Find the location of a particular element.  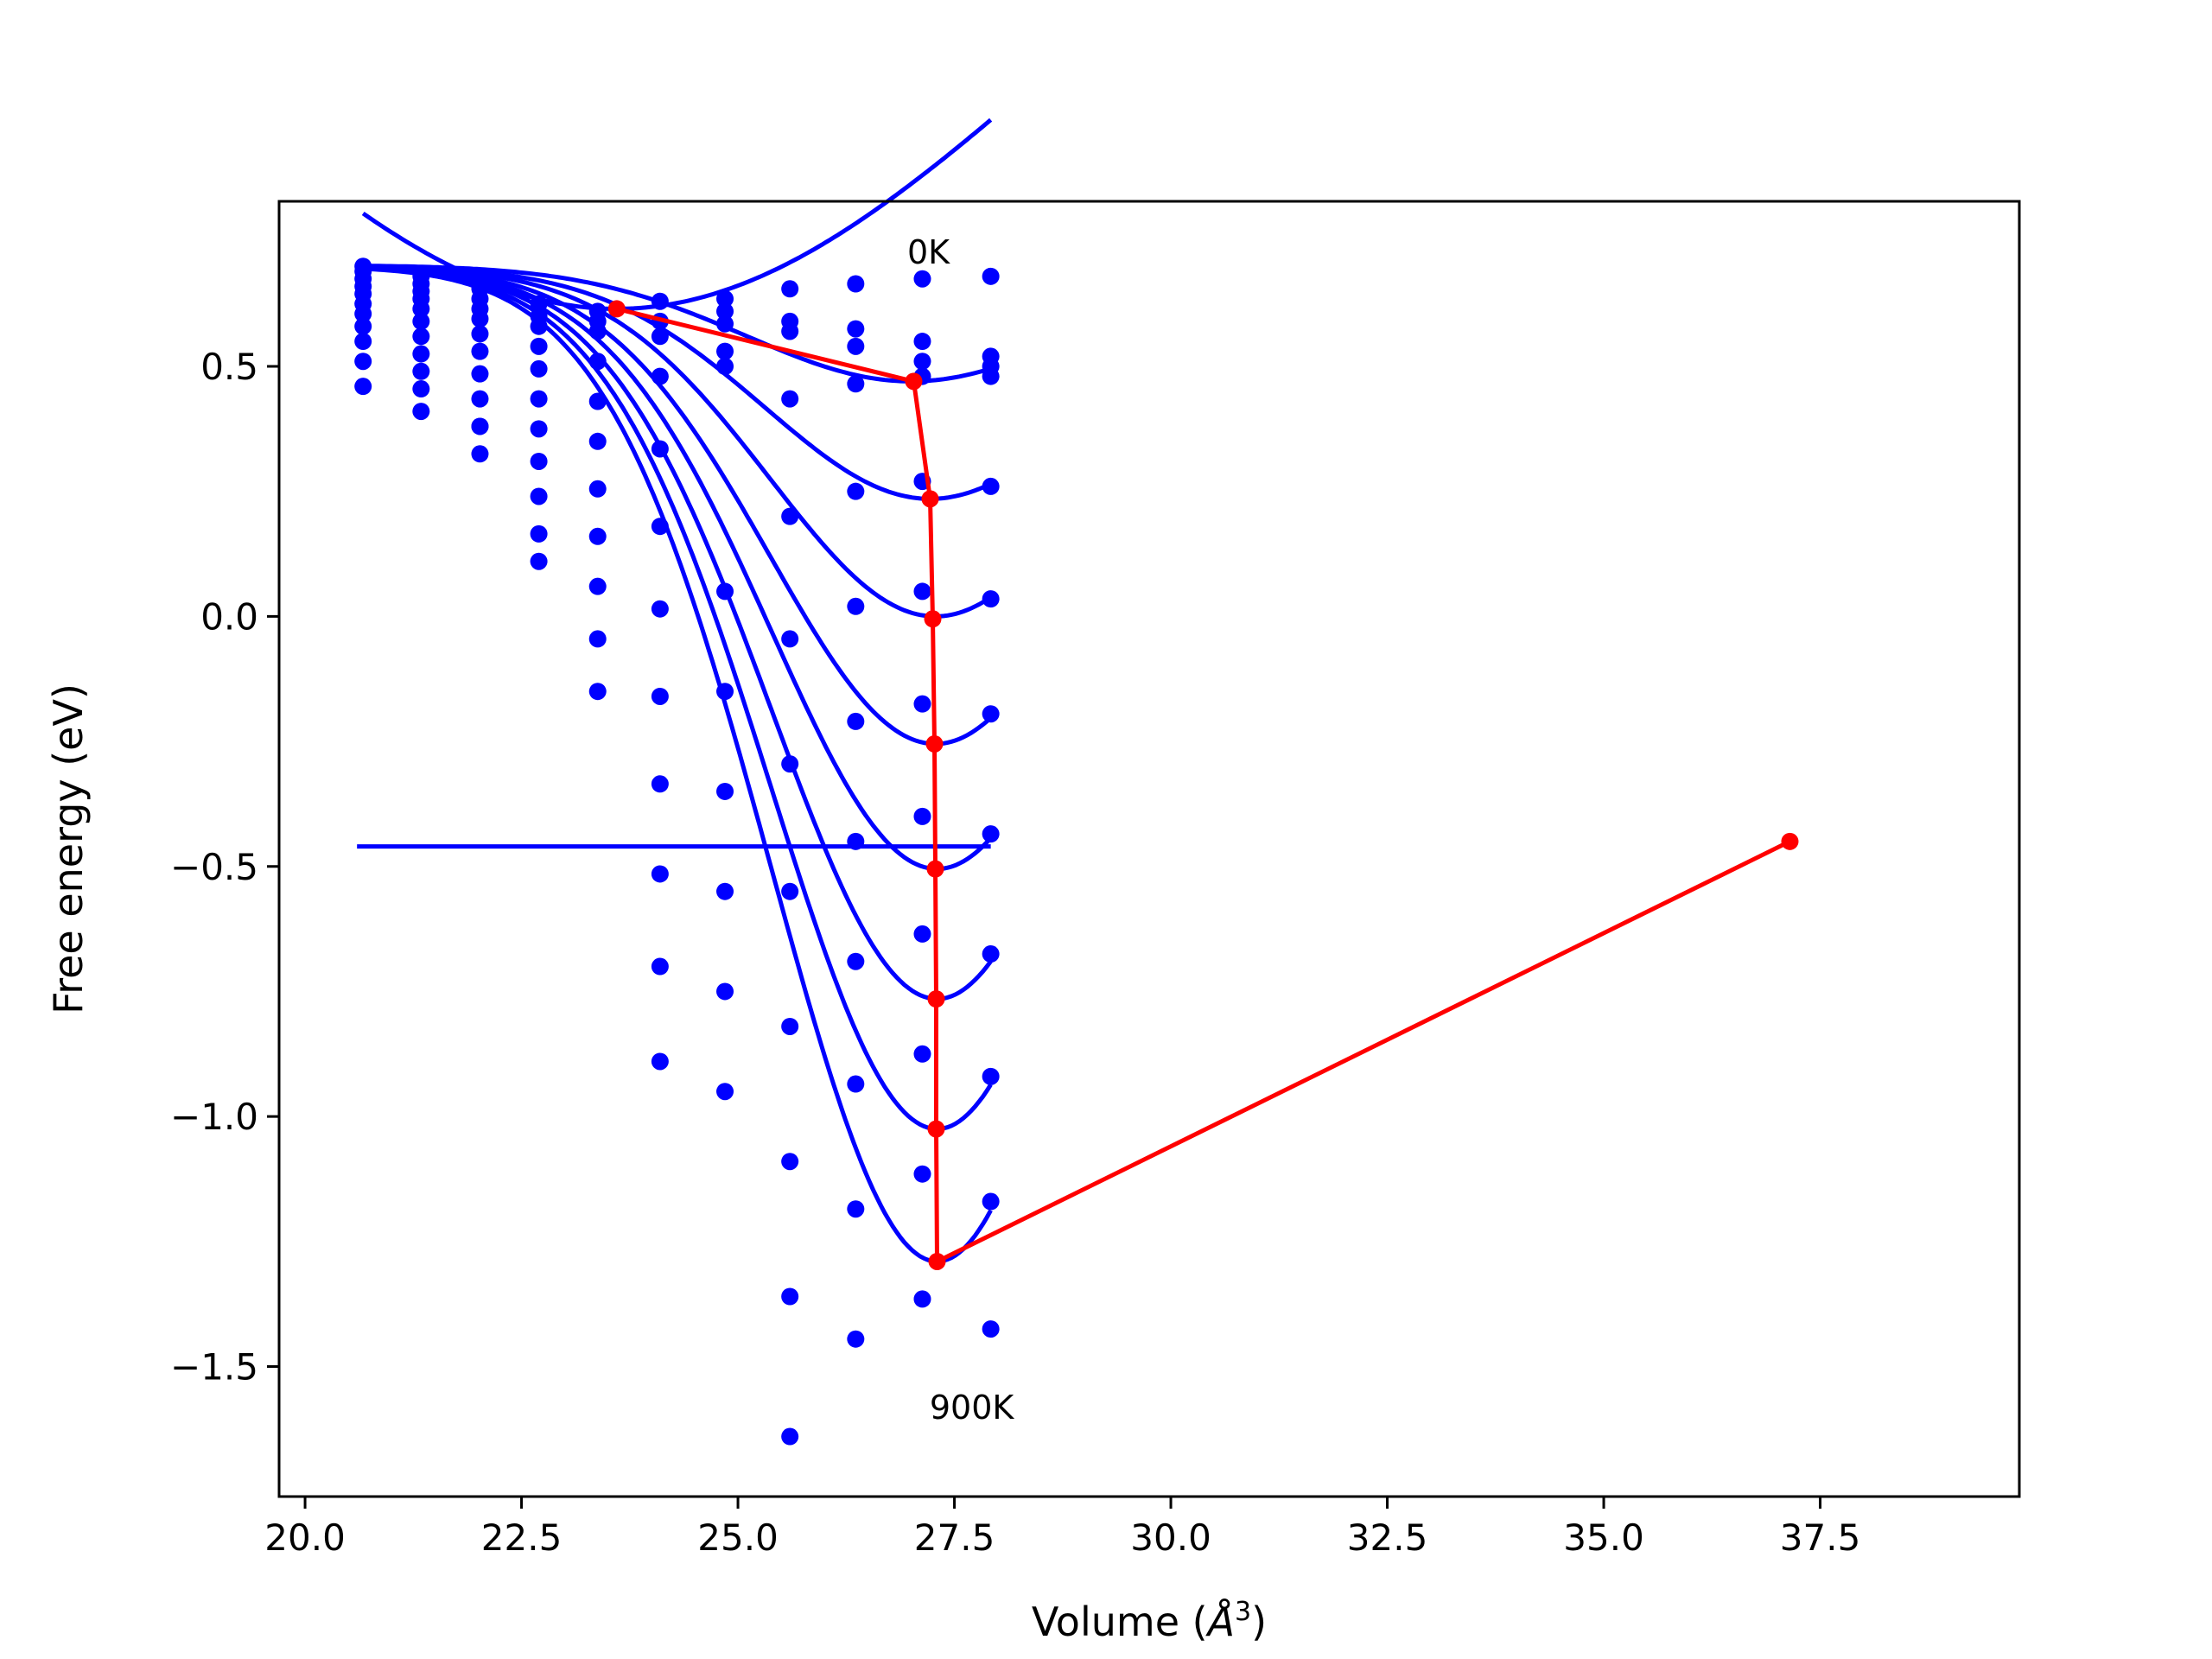

x-tick-label-3: 27.5 is located at coordinates (955, 1537).